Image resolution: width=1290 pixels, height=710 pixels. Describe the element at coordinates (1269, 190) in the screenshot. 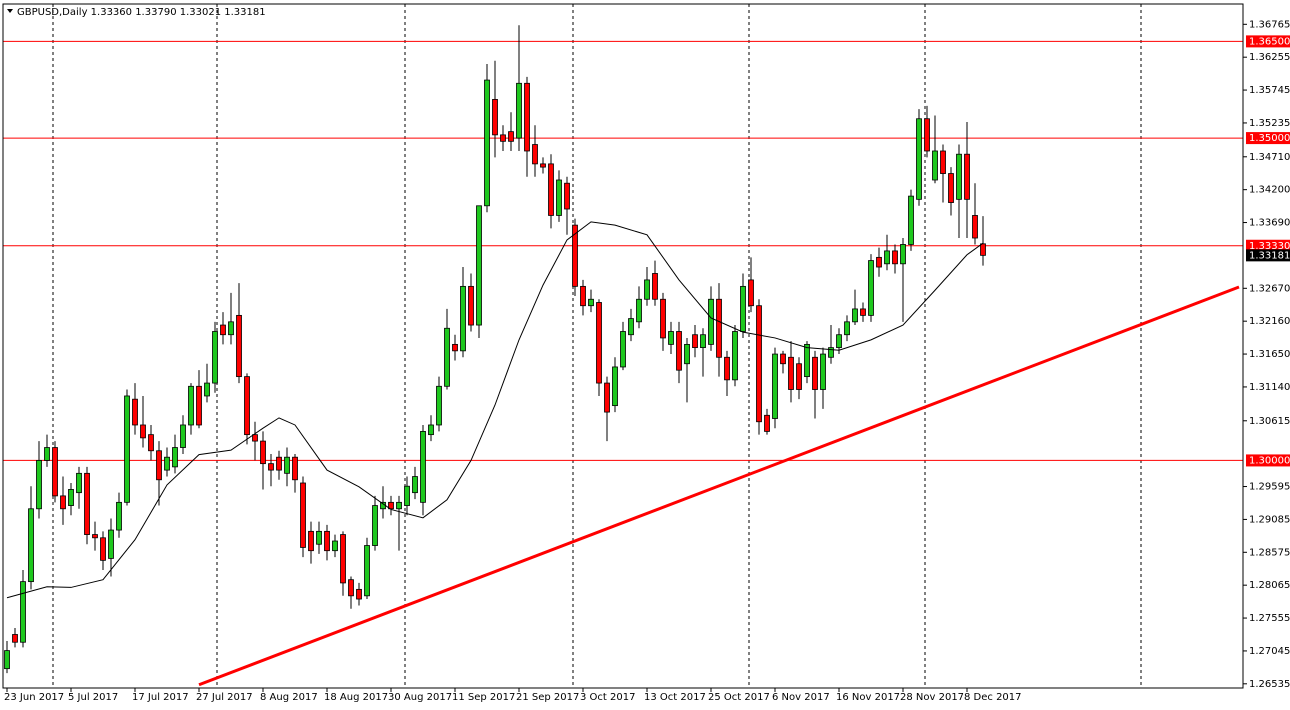

I see `y-tick-label: 1.34200` at that location.